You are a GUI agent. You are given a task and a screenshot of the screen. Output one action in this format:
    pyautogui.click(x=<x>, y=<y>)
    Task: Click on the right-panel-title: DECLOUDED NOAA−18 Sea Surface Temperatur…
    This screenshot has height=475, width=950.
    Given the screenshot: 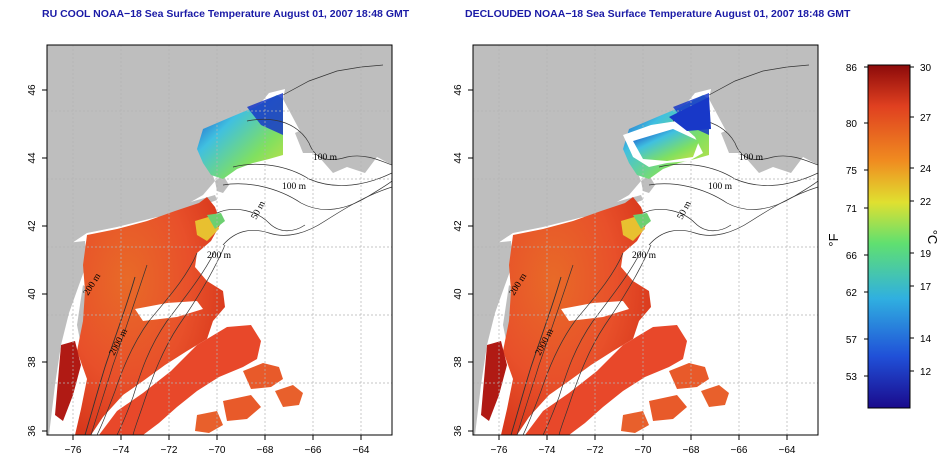 What is the action you would take?
    pyautogui.click(x=658, y=14)
    